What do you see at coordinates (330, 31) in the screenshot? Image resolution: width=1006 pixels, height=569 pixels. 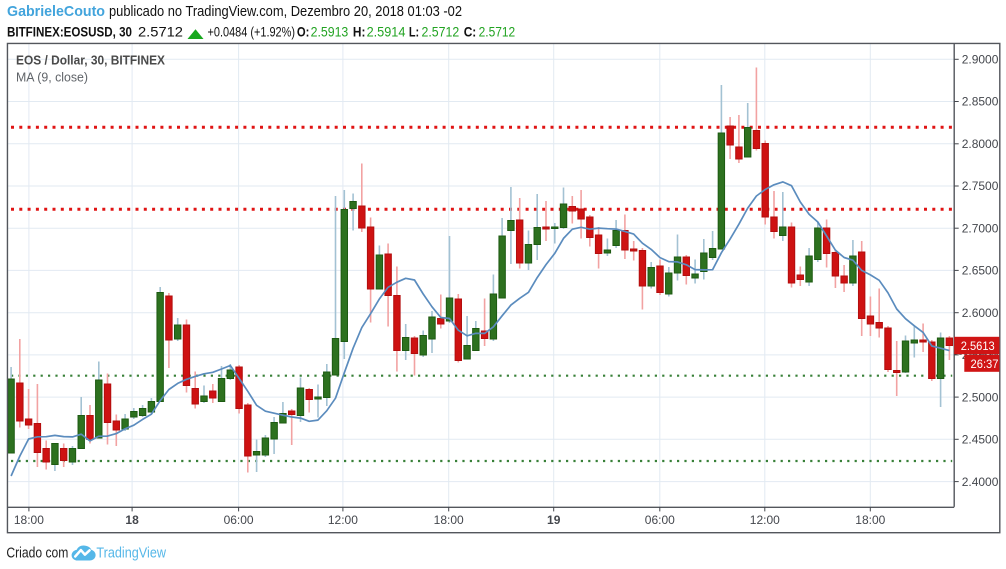 I see `svg-text: 2.5913` at bounding box center [330, 31].